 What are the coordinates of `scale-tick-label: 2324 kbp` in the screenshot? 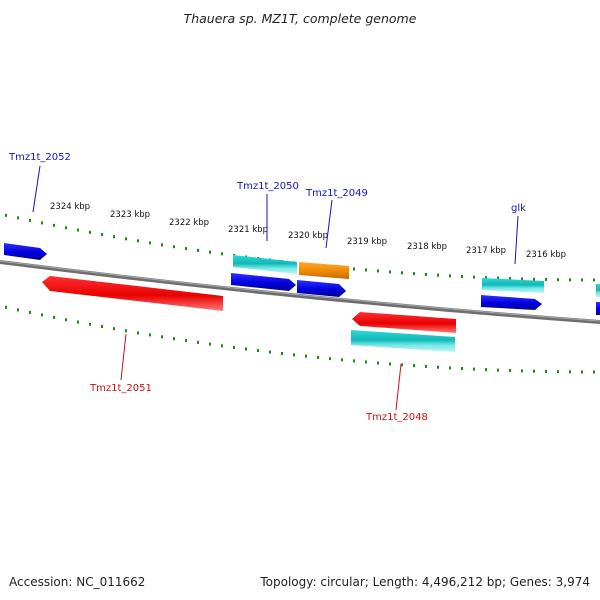 It's located at (70, 207).